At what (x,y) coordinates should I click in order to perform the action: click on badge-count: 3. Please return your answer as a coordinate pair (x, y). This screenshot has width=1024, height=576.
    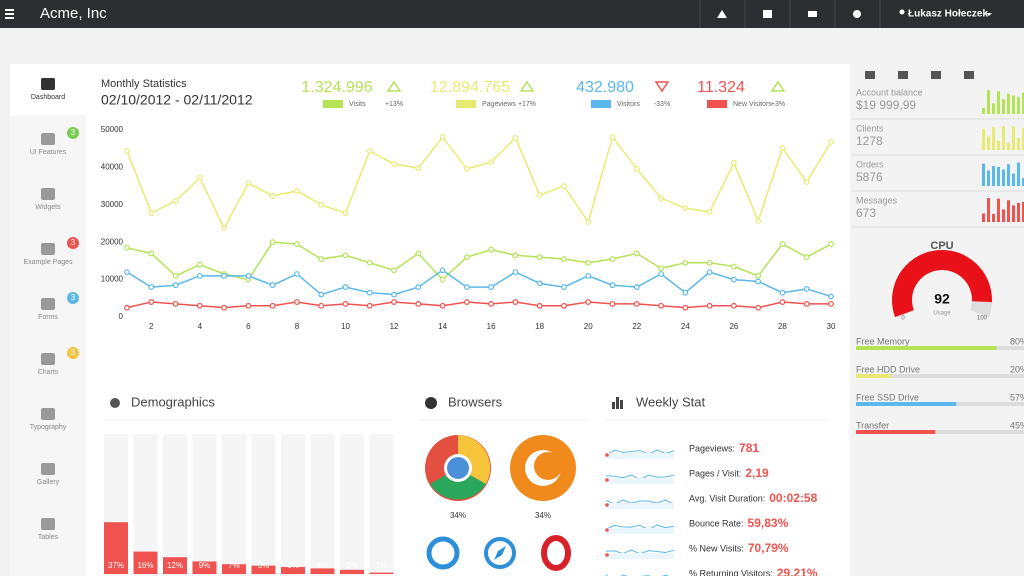
    Looking at the image, I should click on (73, 297).